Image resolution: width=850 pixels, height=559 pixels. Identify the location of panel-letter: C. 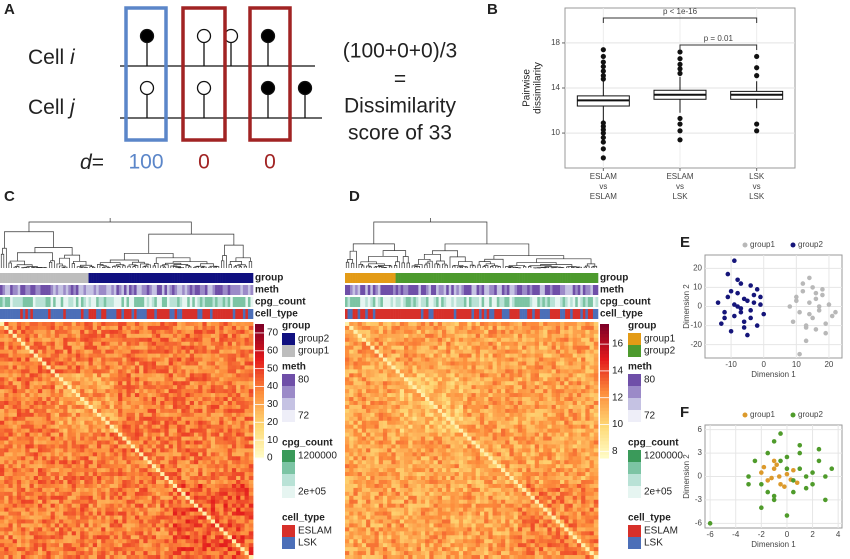
(9, 196).